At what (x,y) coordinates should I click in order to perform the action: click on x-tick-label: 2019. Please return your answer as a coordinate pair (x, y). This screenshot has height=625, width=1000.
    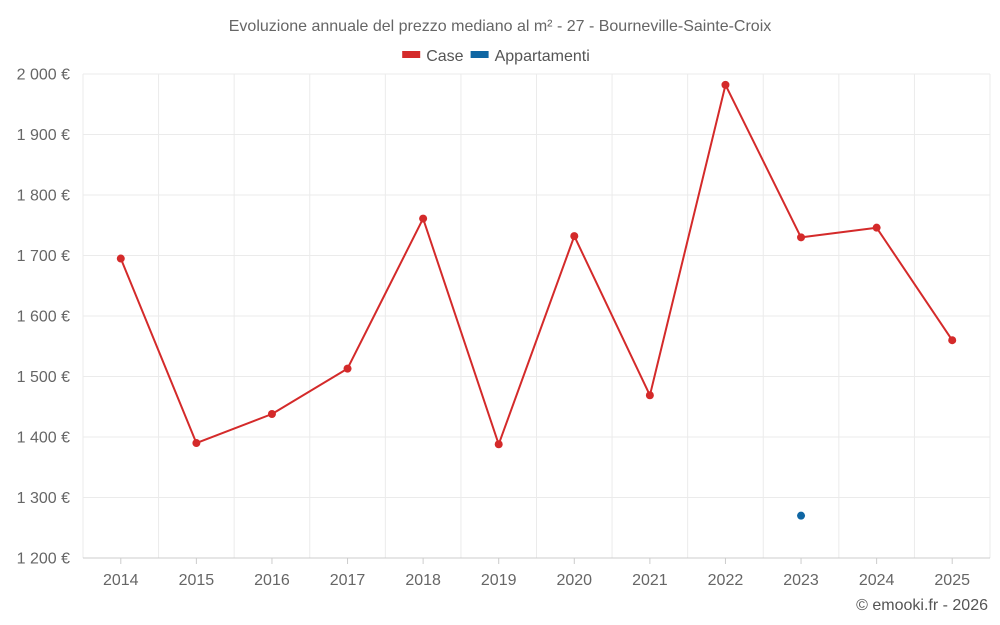
    Looking at the image, I should click on (499, 580).